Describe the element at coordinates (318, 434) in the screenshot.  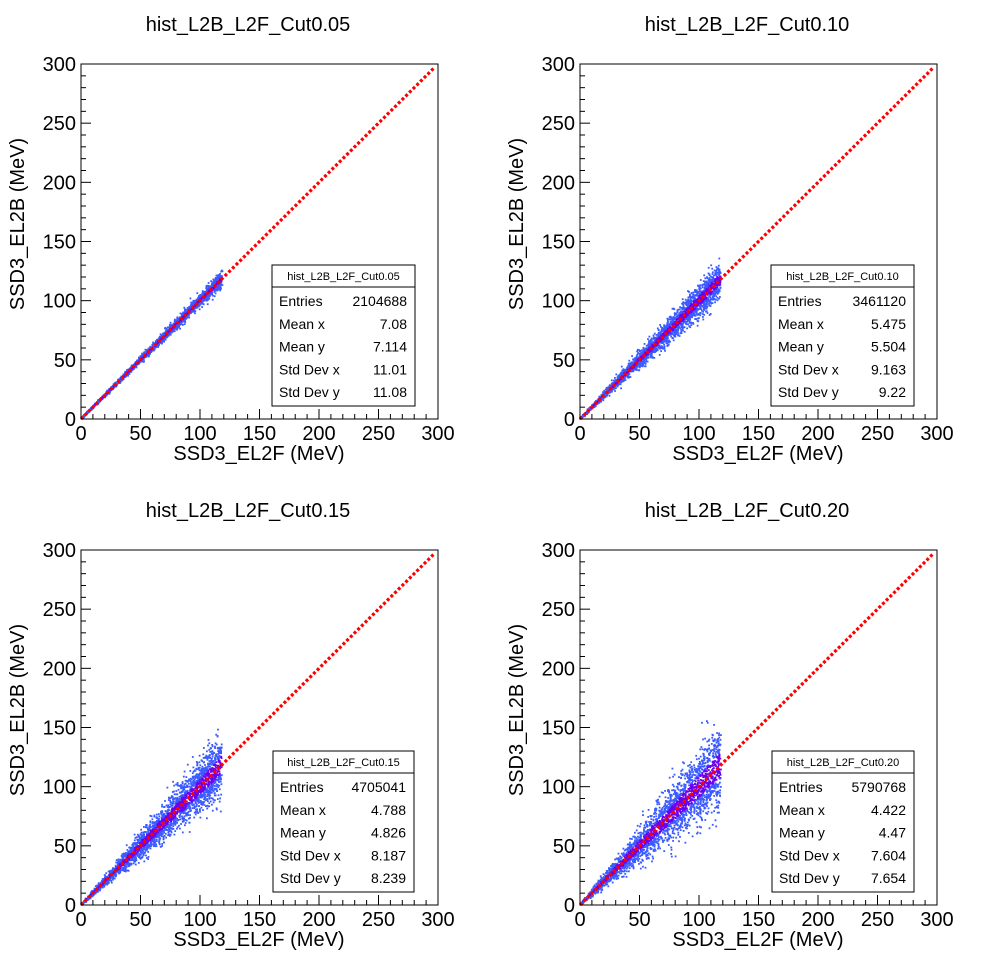
I see `x-tick-label: 200` at that location.